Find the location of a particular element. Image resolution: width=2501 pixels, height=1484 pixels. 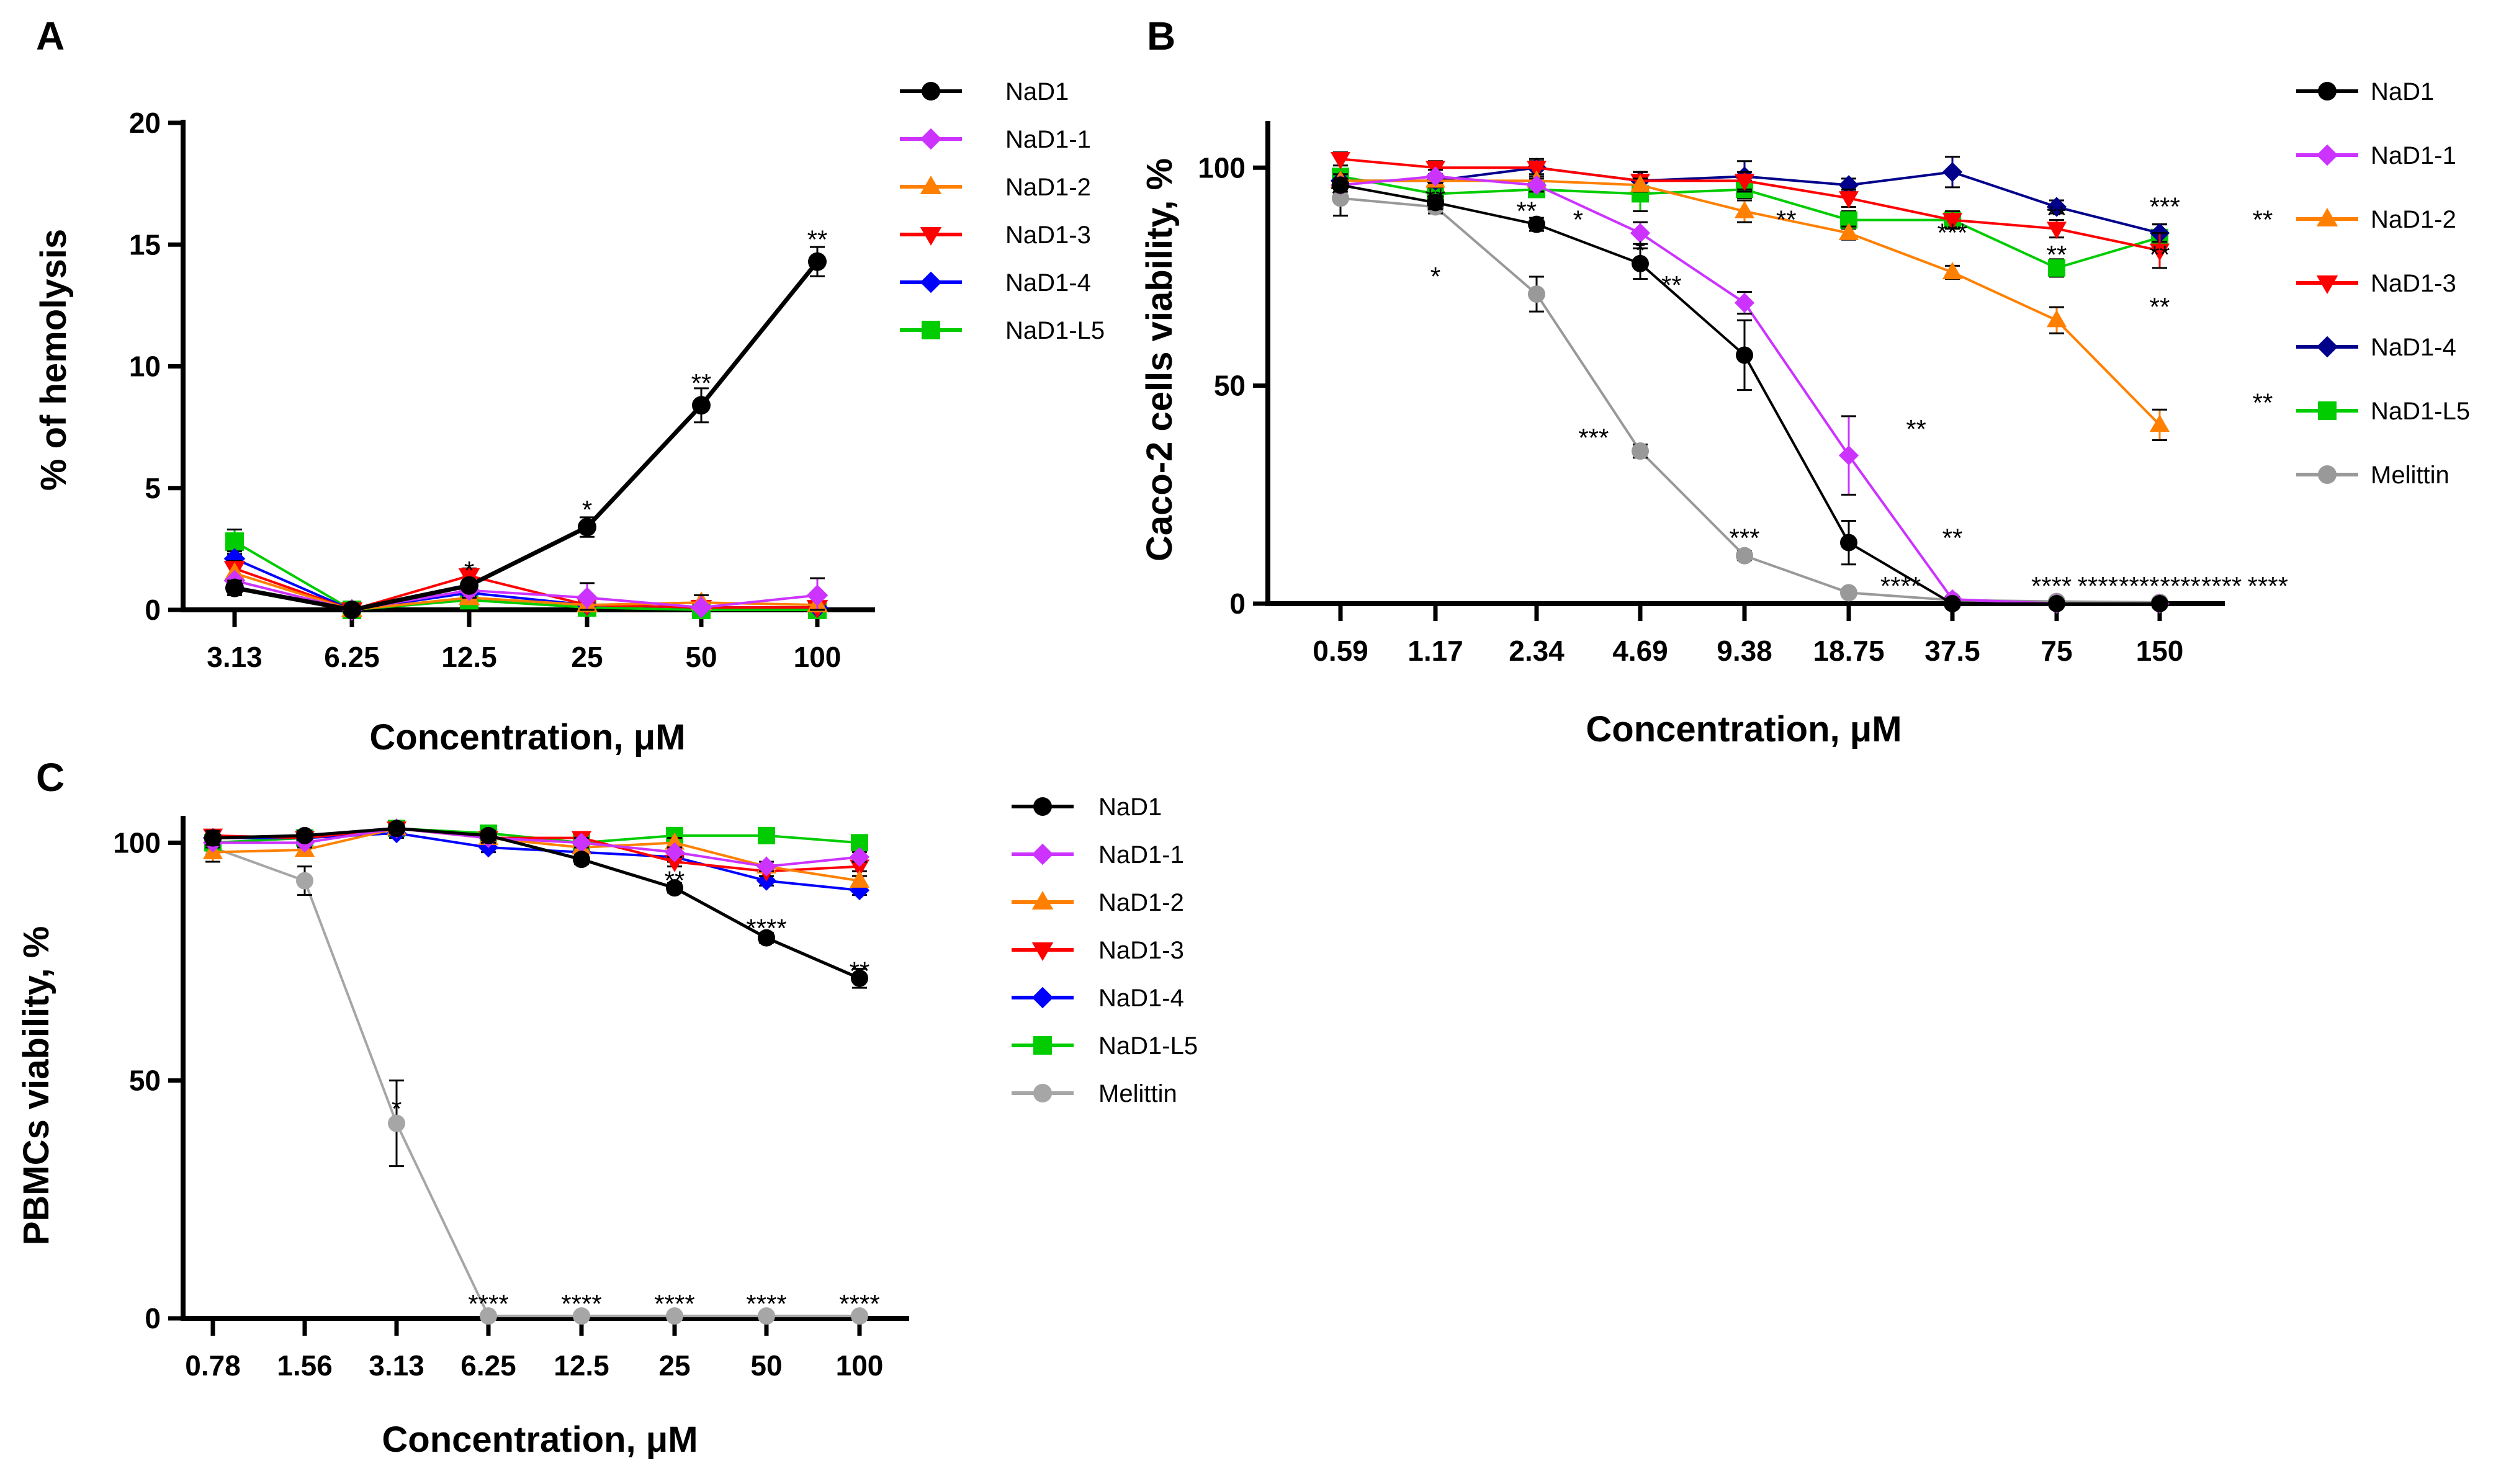

panel-c-letter: C is located at coordinates (50, 777).